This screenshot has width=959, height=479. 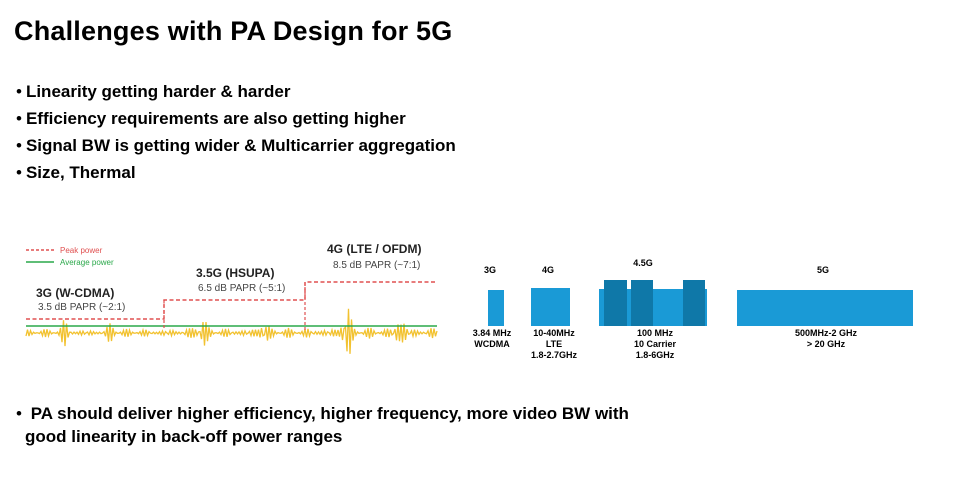 What do you see at coordinates (231, 300) in the screenshot?
I see `peak-power-line` at bounding box center [231, 300].